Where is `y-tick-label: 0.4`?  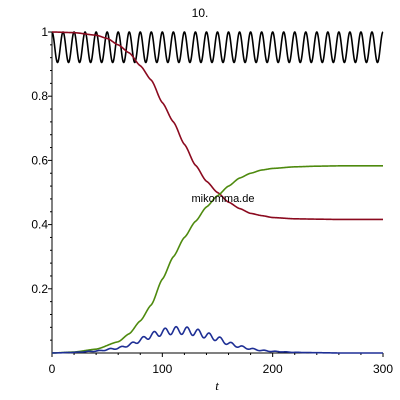
y-tick-label: 0.4 is located at coordinates (39, 225).